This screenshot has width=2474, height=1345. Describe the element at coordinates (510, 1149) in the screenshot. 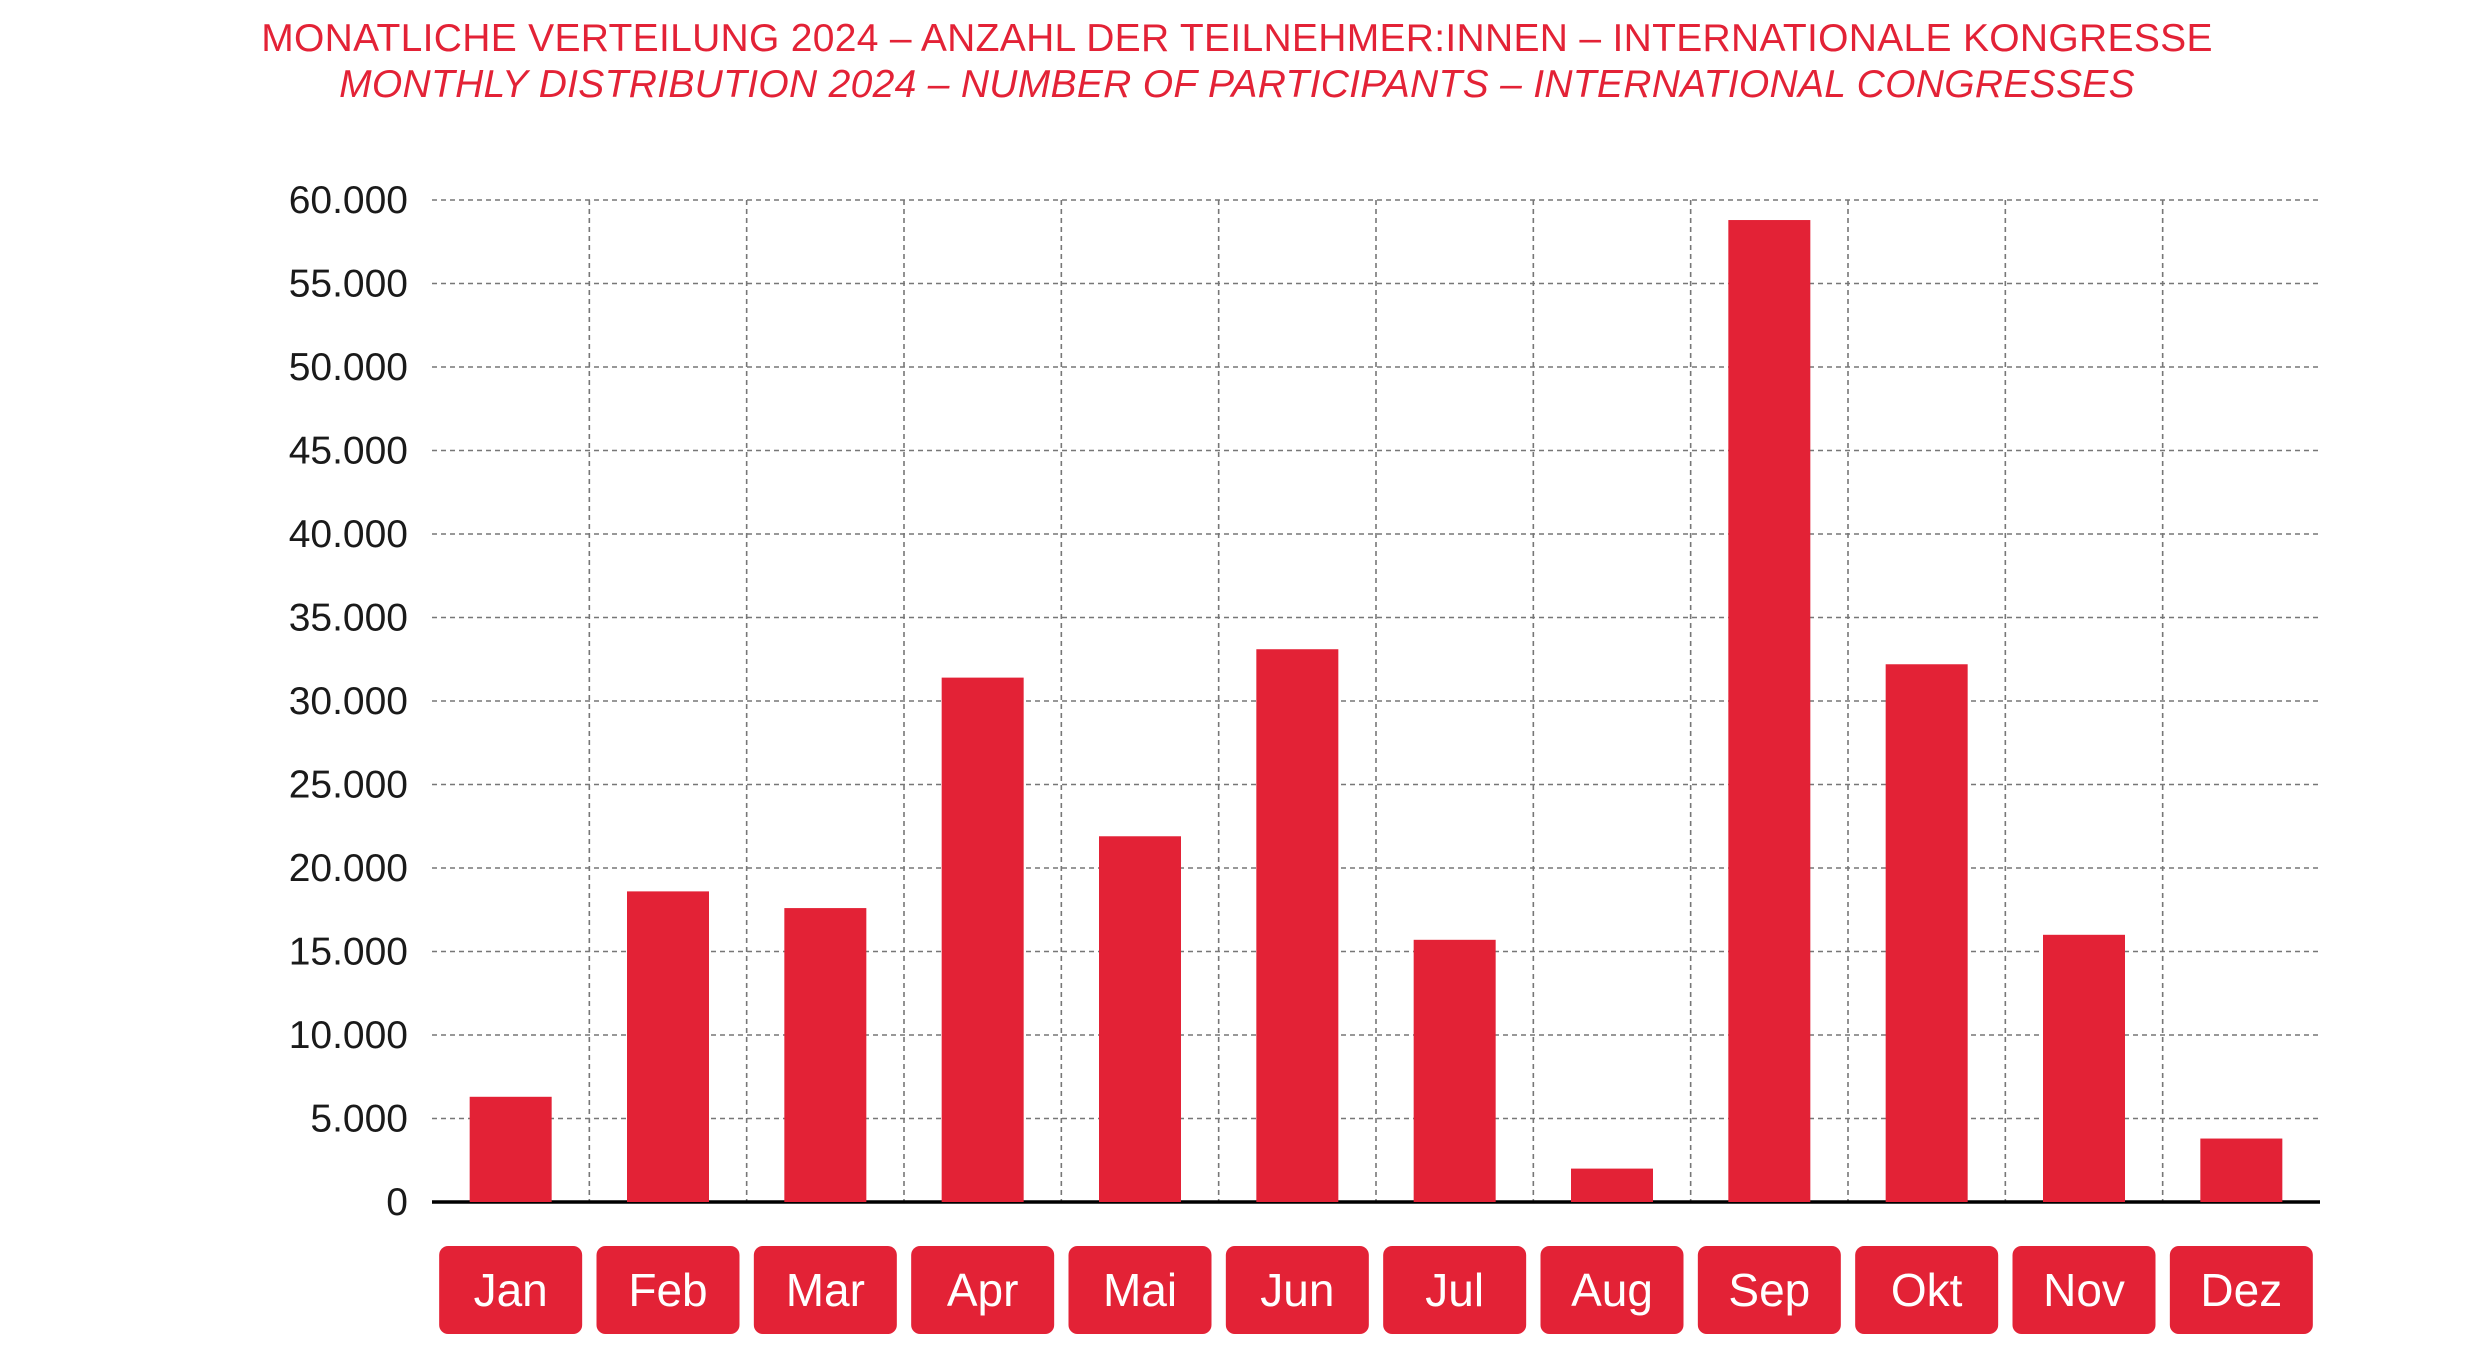

I see `bar-jan` at that location.